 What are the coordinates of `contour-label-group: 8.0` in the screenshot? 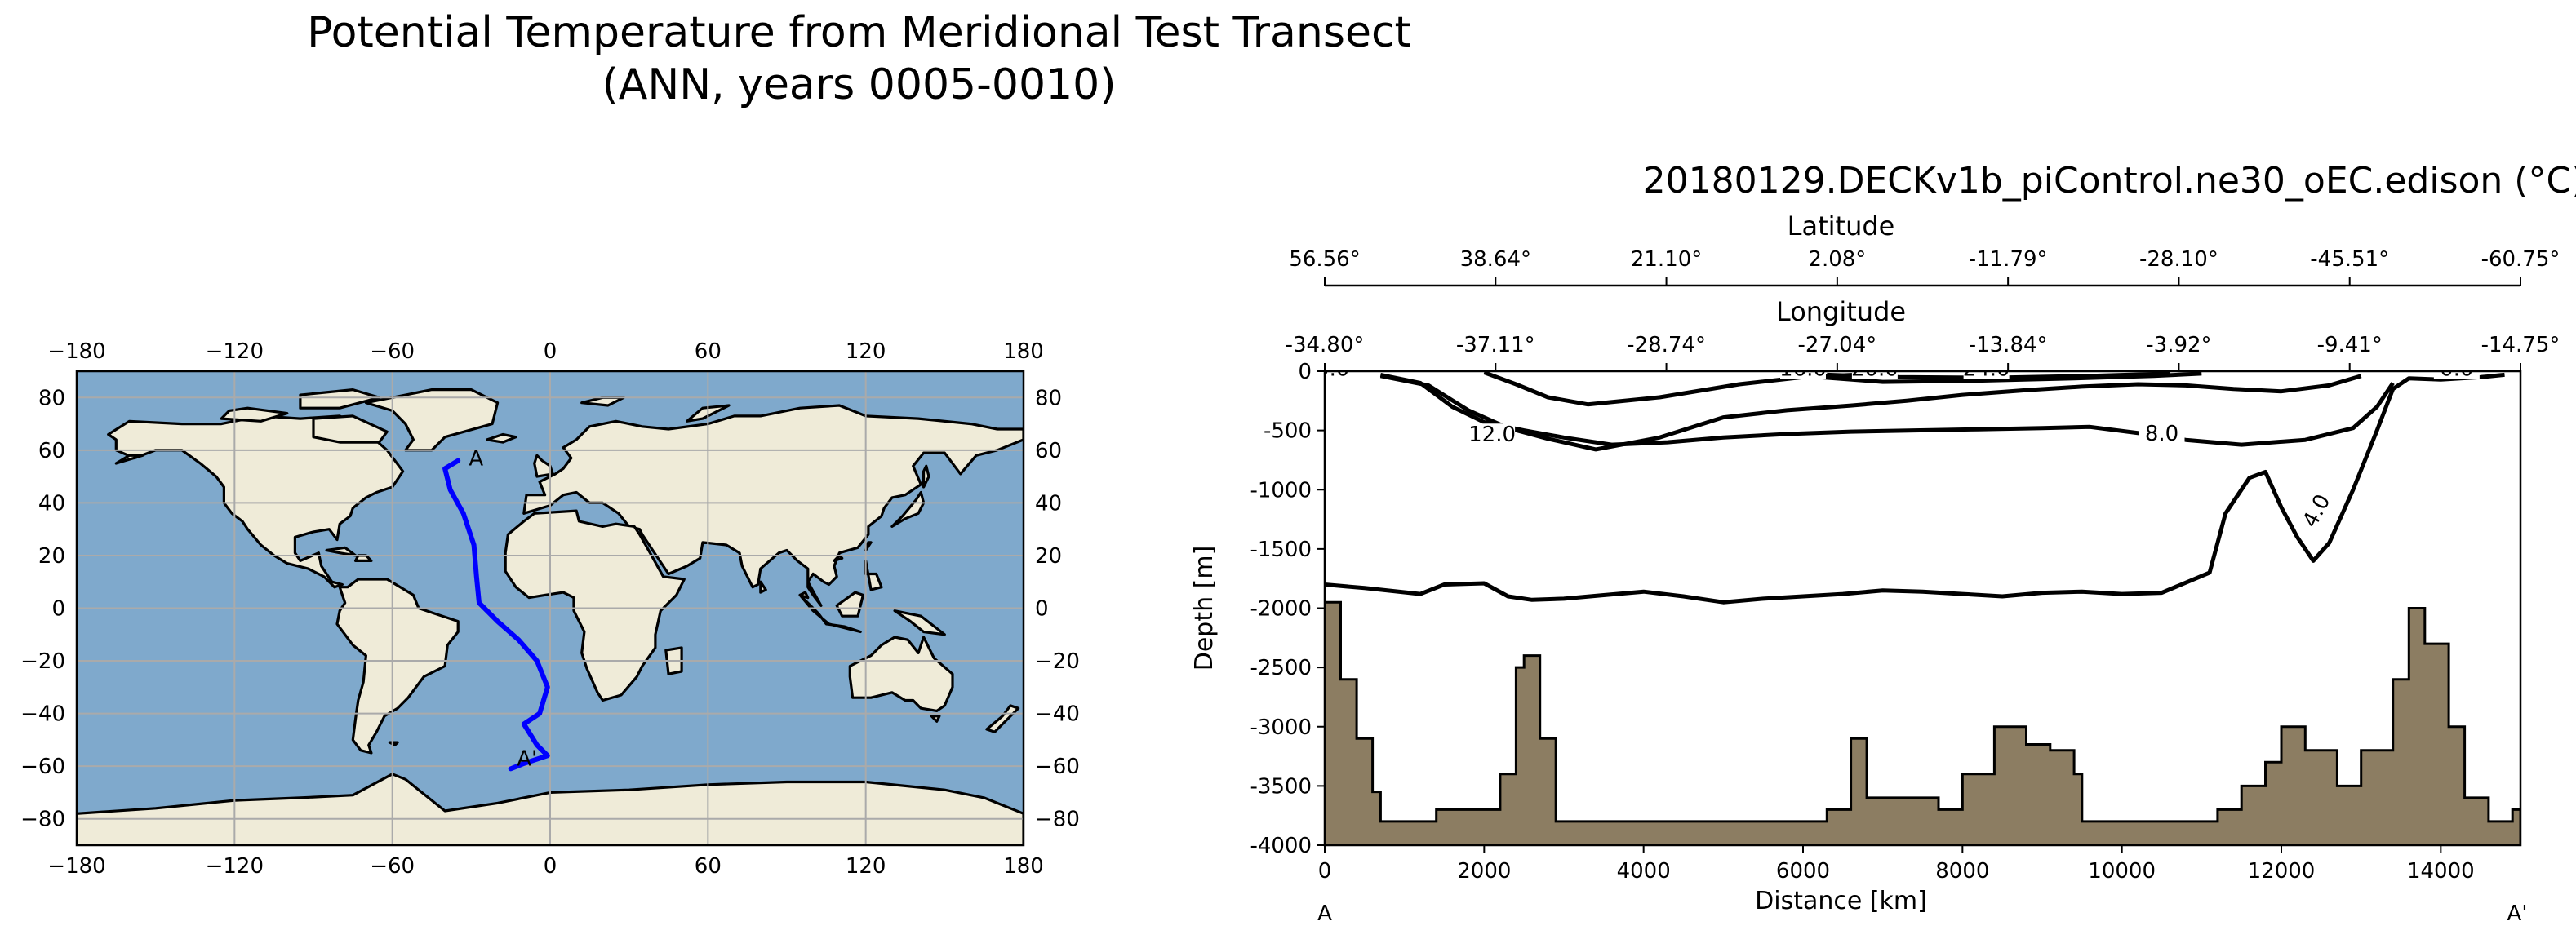 It's located at (2162, 434).